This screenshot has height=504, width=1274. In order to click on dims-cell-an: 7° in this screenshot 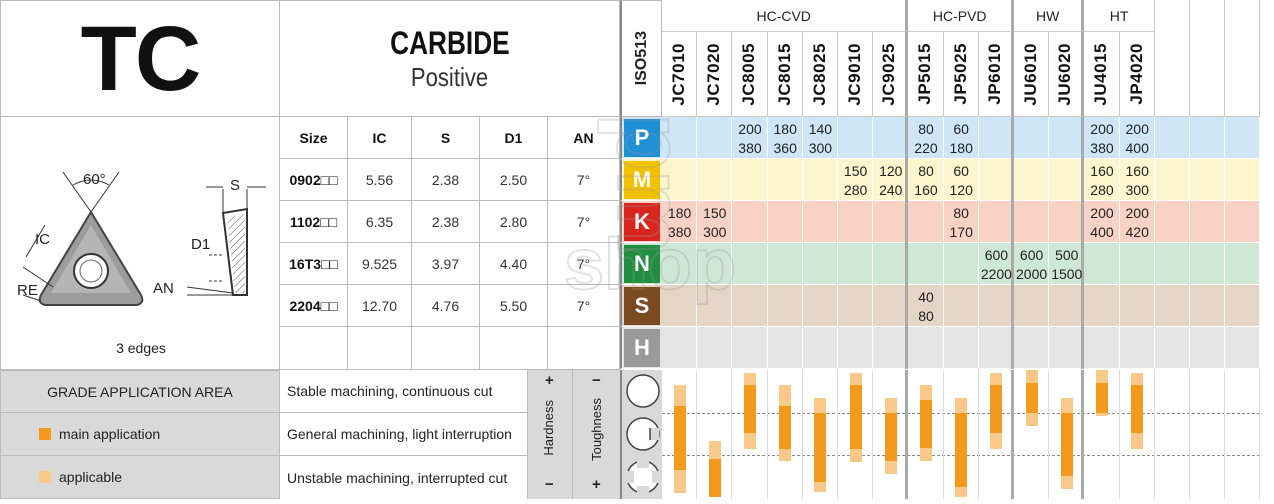, I will do `click(584, 180)`.